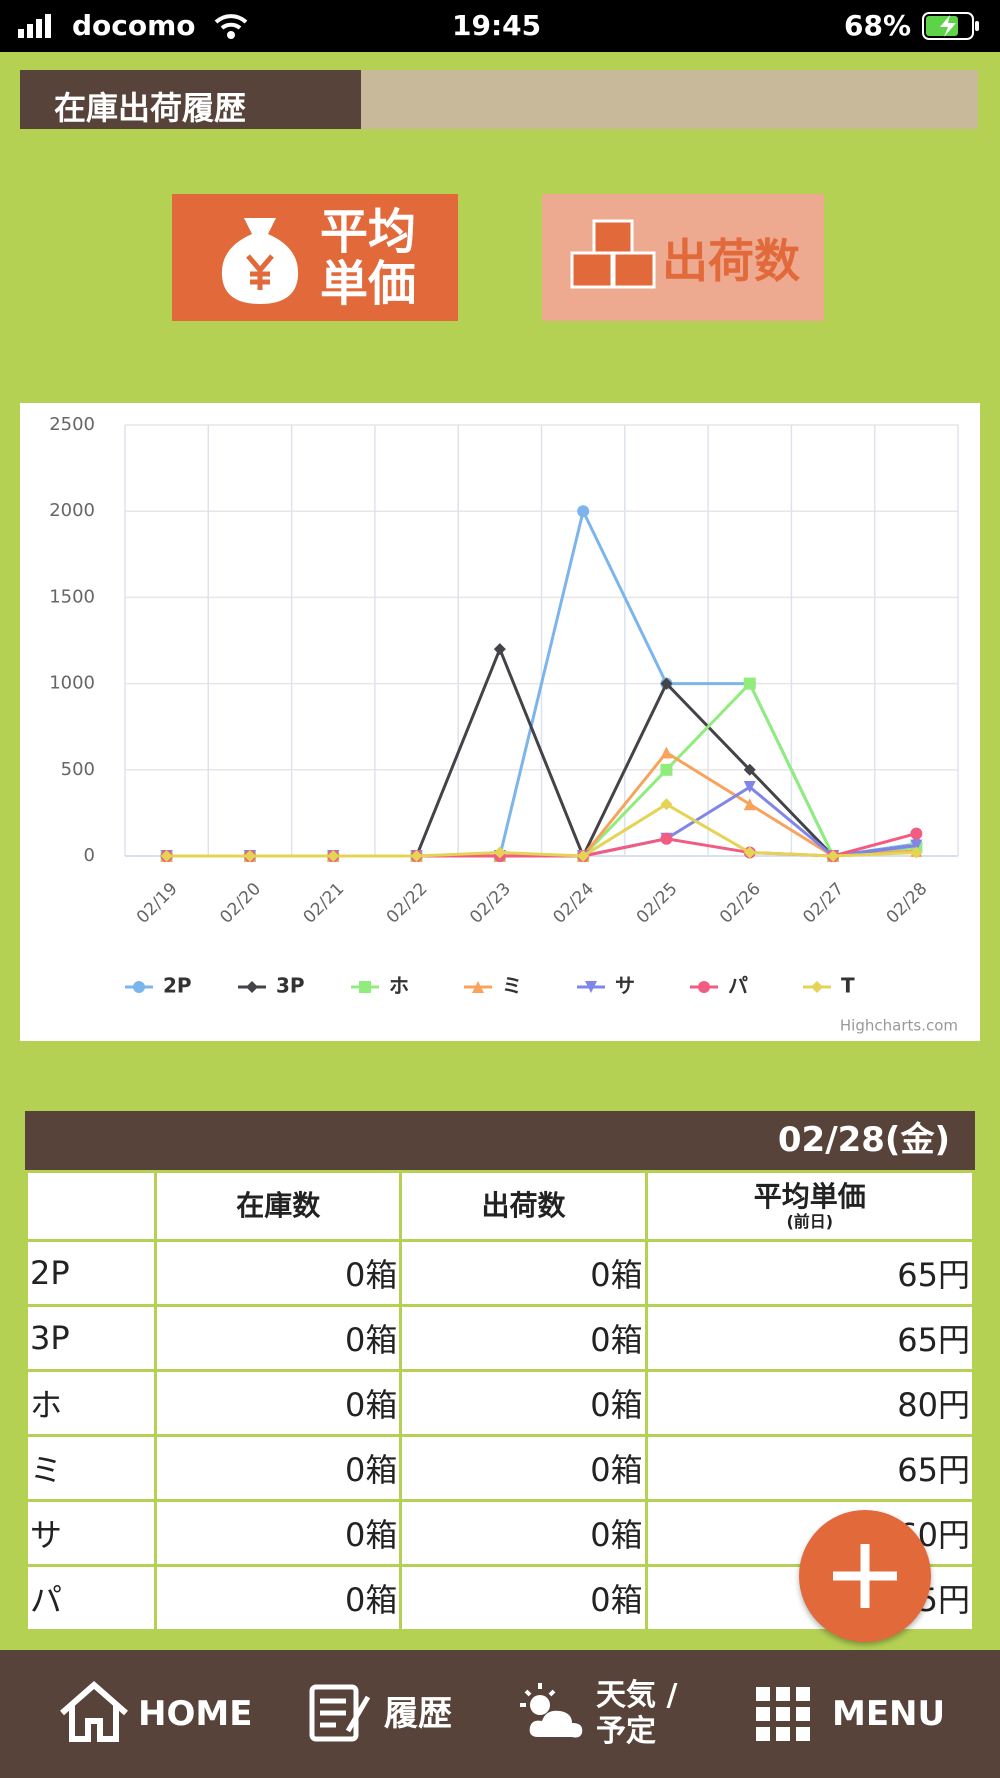 Image resolution: width=1000 pixels, height=1778 pixels. What do you see at coordinates (134, 25) in the screenshot?
I see `carrier: docomo` at bounding box center [134, 25].